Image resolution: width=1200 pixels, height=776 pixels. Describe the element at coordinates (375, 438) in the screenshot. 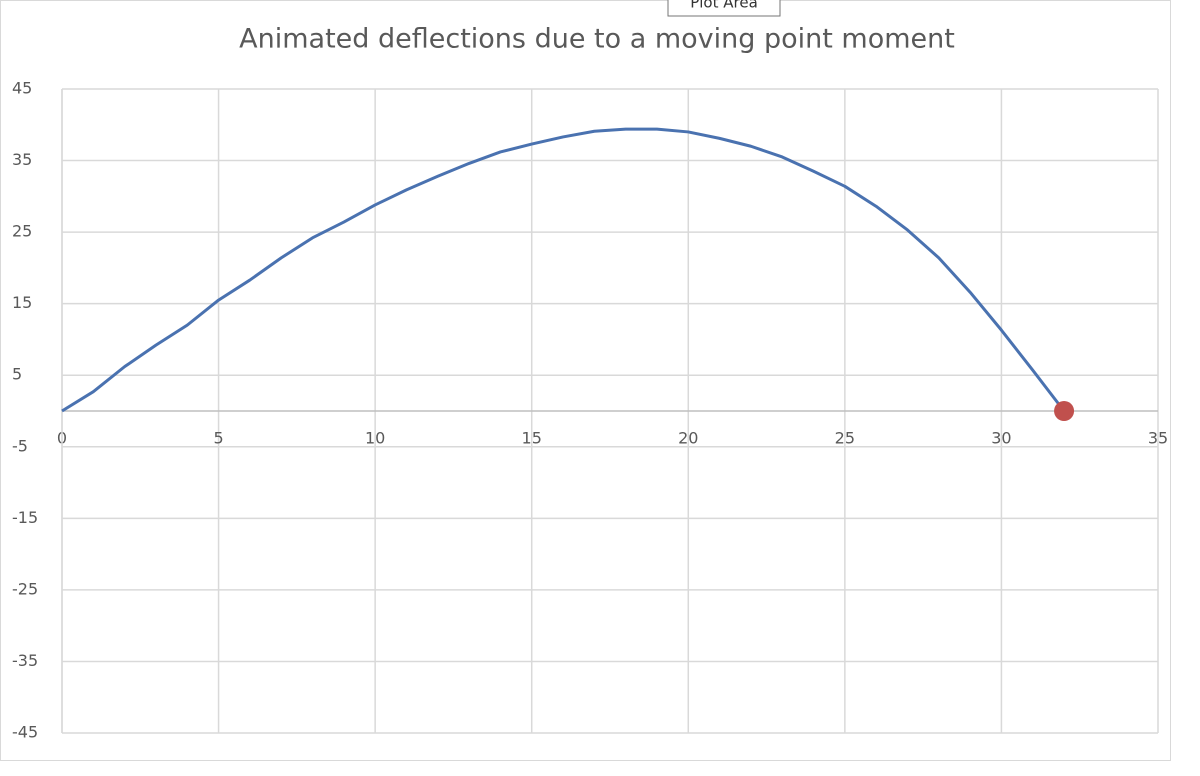

I see `x-tick-label: 10` at that location.